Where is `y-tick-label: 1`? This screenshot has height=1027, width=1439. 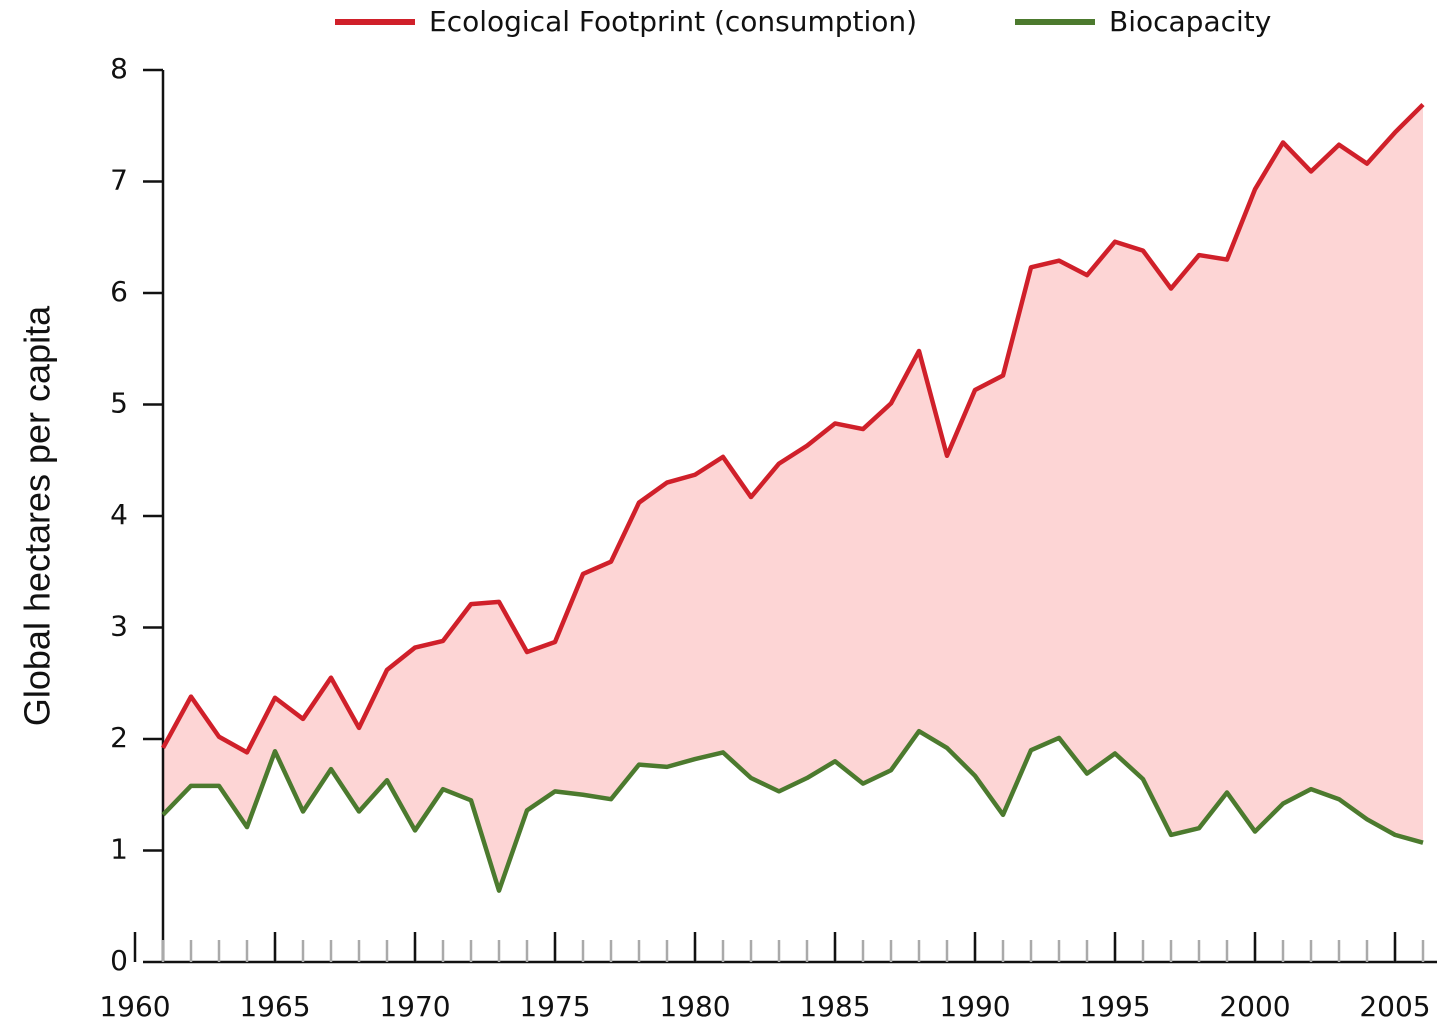 y-tick-label: 1 is located at coordinates (119, 849).